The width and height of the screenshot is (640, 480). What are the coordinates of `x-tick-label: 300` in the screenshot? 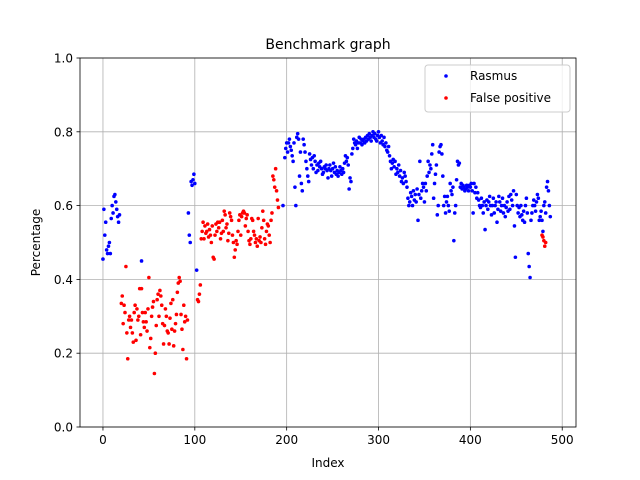 It's located at (378, 440).